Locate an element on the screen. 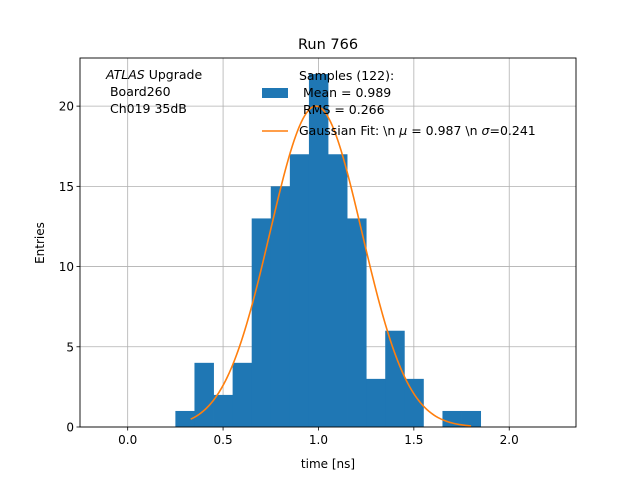  annotation-upgrade: Upgrade is located at coordinates (174, 74).